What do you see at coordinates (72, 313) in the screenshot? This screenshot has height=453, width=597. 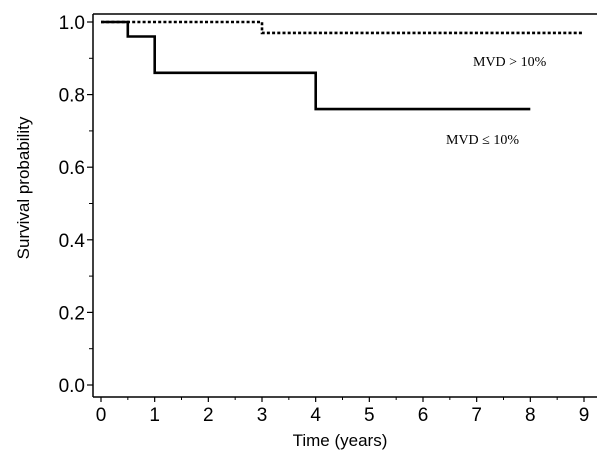 I see `y-tick-label-1: 0.2` at bounding box center [72, 313].